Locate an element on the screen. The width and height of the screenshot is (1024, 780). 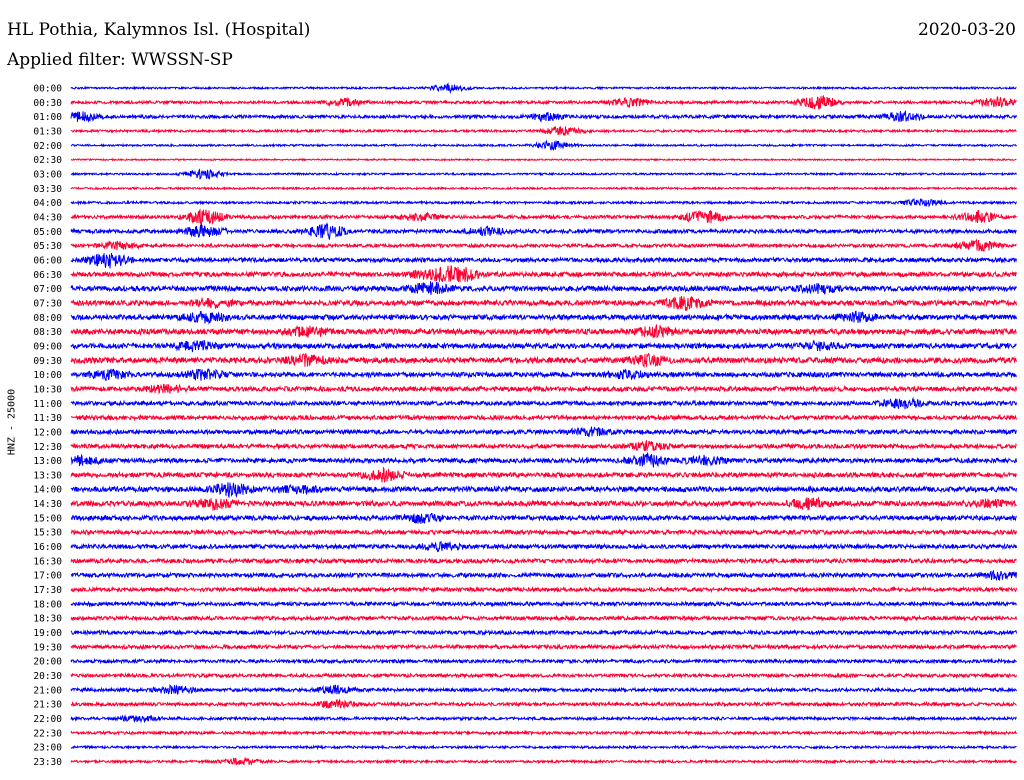
row-time-label: 22:30 is located at coordinates (47, 733).